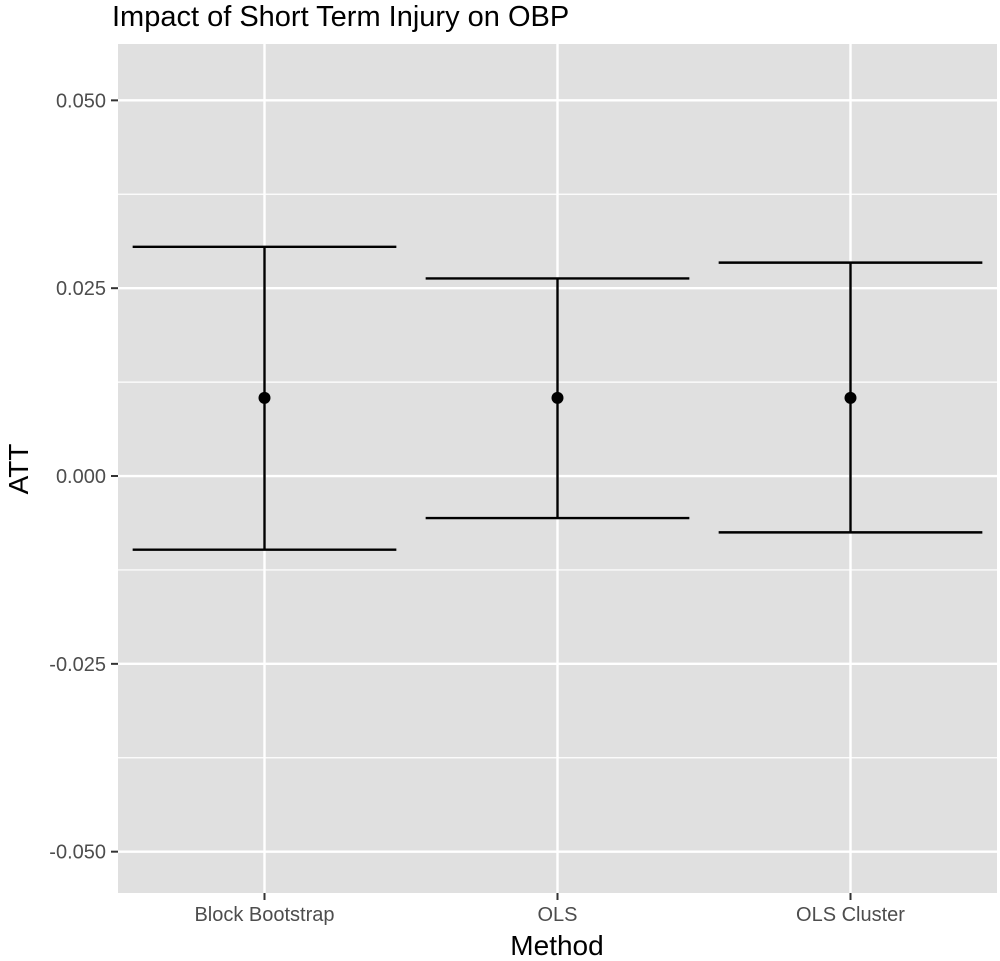  What do you see at coordinates (81, 101) in the screenshot?
I see `y-tick-label: 0.050` at bounding box center [81, 101].